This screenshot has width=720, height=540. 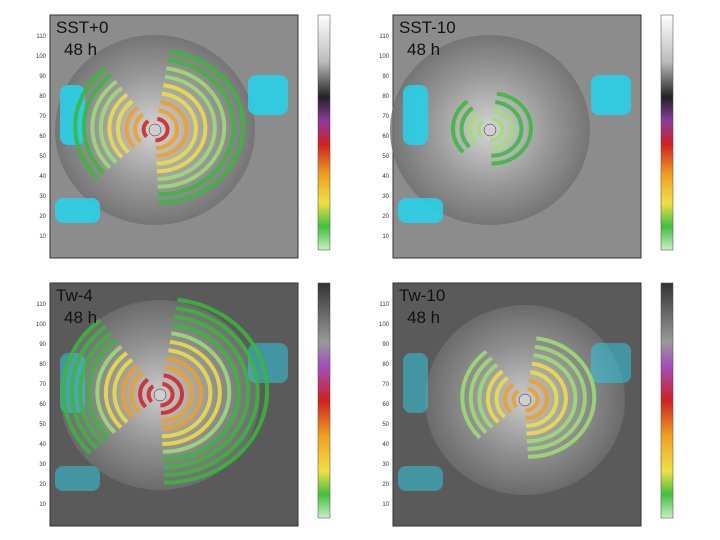 What do you see at coordinates (422, 295) in the screenshot?
I see `panel-label: Tw-10` at bounding box center [422, 295].